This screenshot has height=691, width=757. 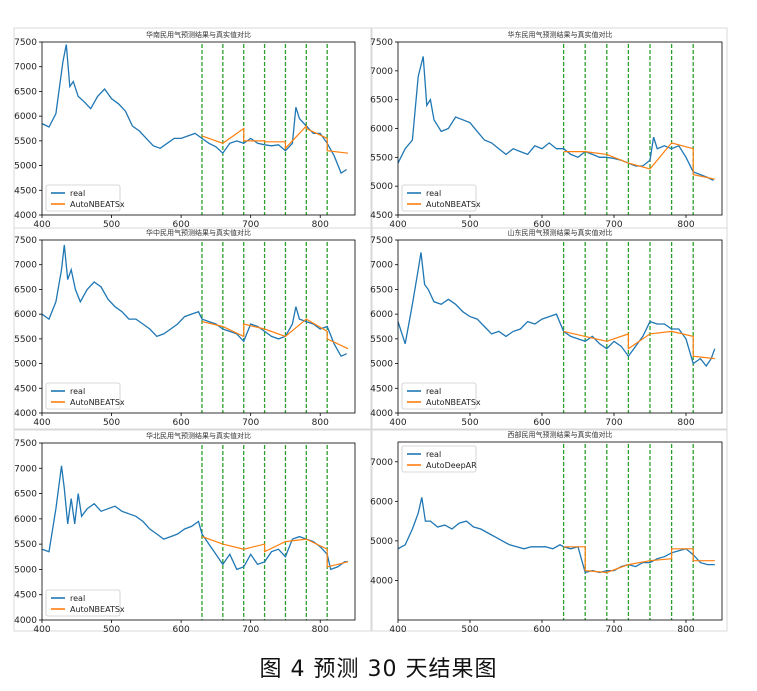 What do you see at coordinates (451, 465) in the screenshot?
I see `legend-label-AutoDeepAR: AutoDeepAR` at bounding box center [451, 465].